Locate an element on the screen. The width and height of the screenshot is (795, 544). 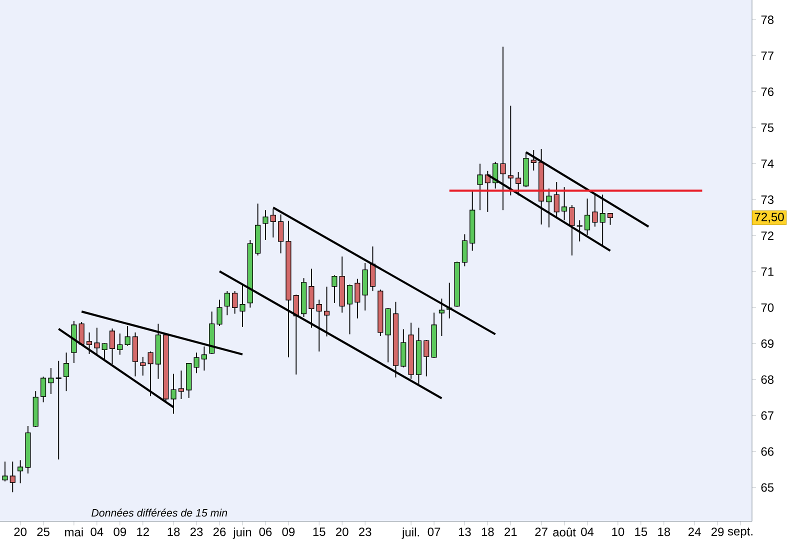
x-tick-label: 12 is located at coordinates (143, 532).